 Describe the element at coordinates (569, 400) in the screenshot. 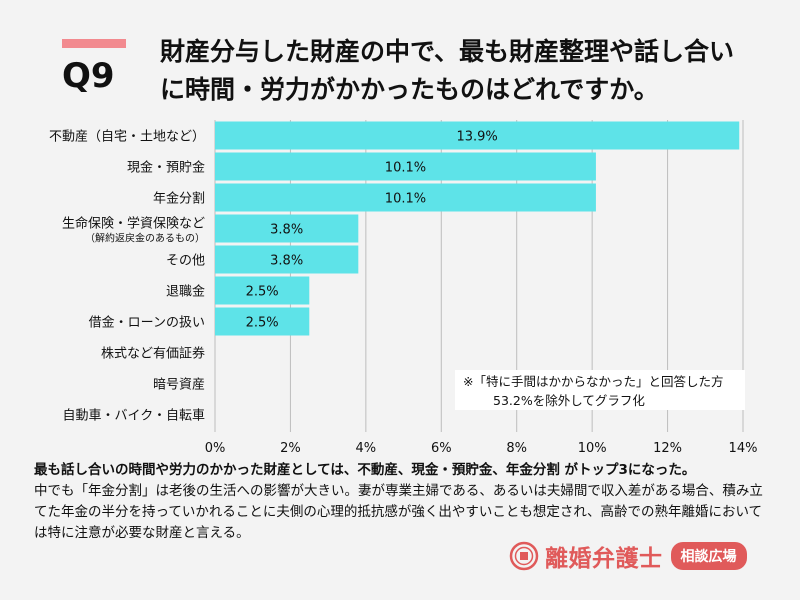

I see `chart-note-line2: 53.2%を除外してグラフ化` at that location.